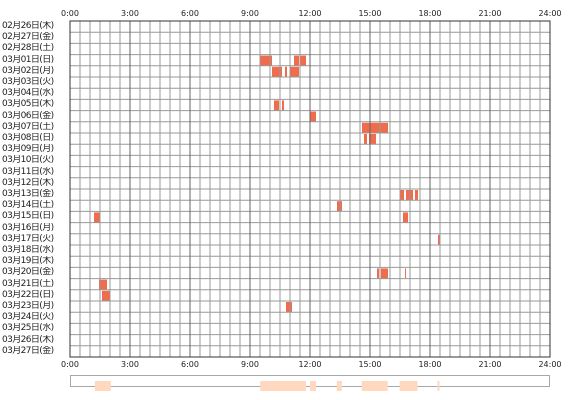 Image resolution: width=570 pixels, height=400 pixels. What do you see at coordinates (28, 115) in the screenshot?
I see `day-label: 03月06日(金)` at bounding box center [28, 115].